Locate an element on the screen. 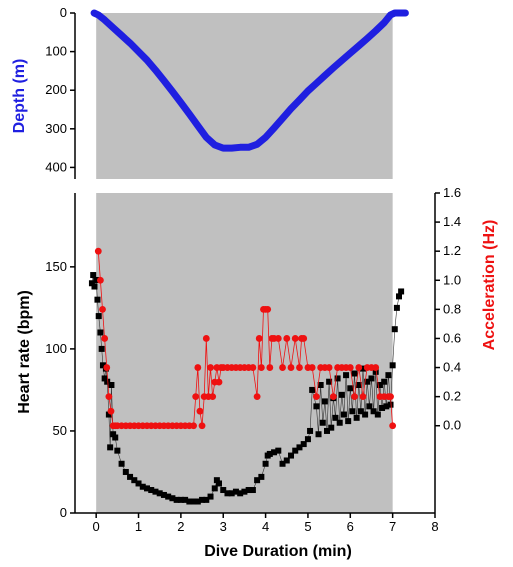  duration-tick-label: 7 is located at coordinates (392, 526).